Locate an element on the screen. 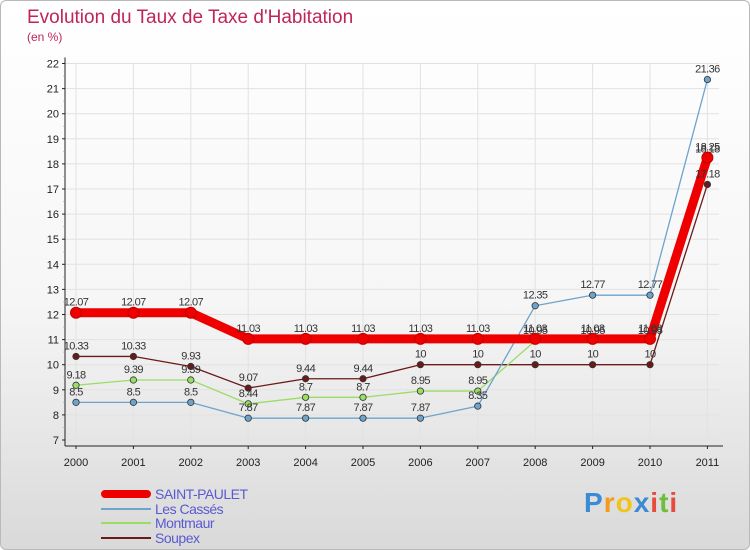 The image size is (750, 550). x-tick-label: 2008 is located at coordinates (535, 463).